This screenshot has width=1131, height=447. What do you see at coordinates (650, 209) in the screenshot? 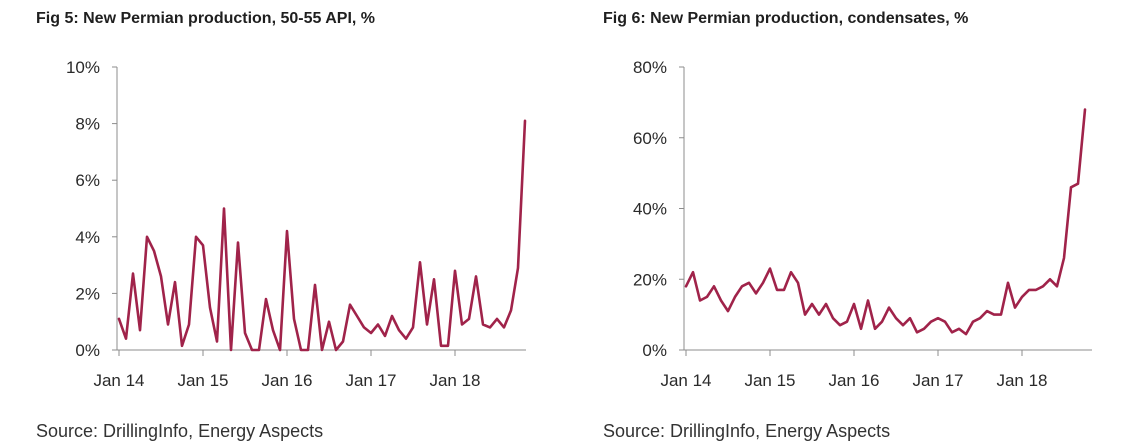
I see `y-tick-label: 40%` at bounding box center [650, 209].